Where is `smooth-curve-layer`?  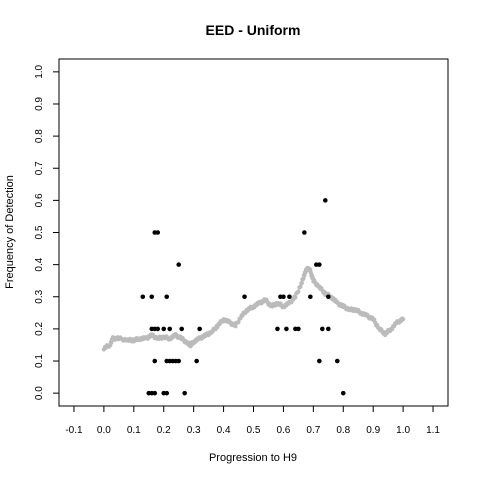 smooth-curve-layer is located at coordinates (253, 308).